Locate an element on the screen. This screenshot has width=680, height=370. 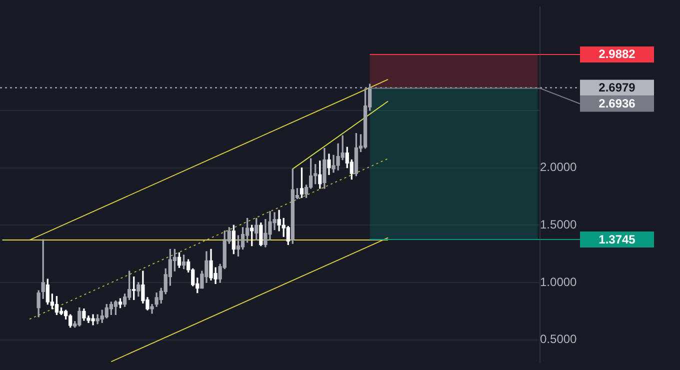
ref-line-label: 2.9882 is located at coordinates (617, 54).